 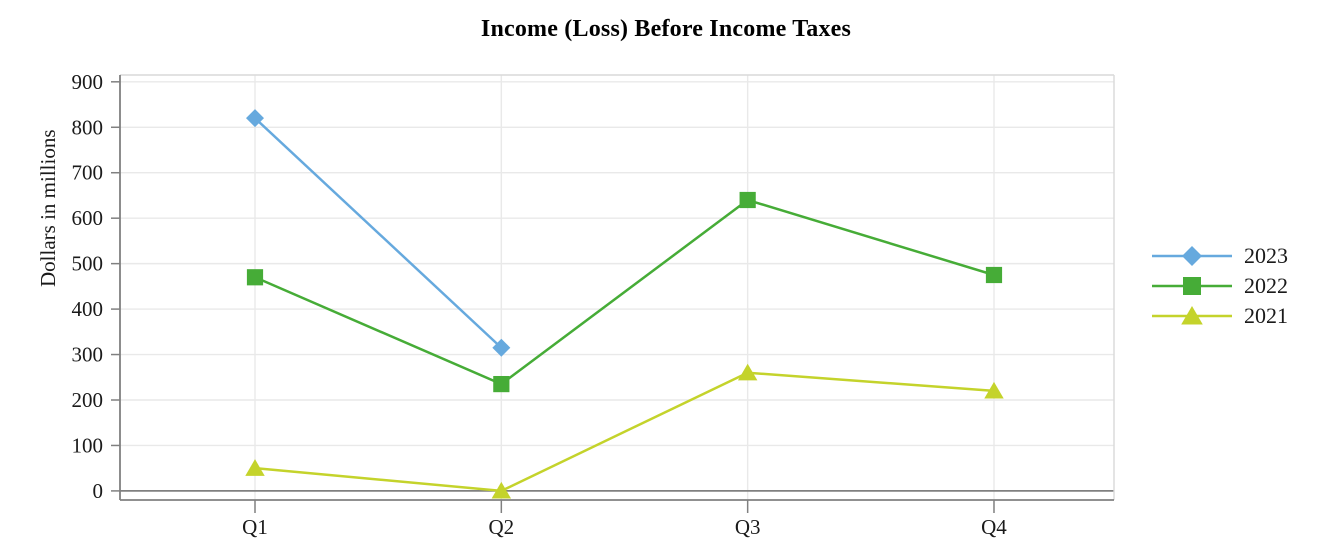 I want to click on y-tick-label: 600, so click(x=88, y=218).